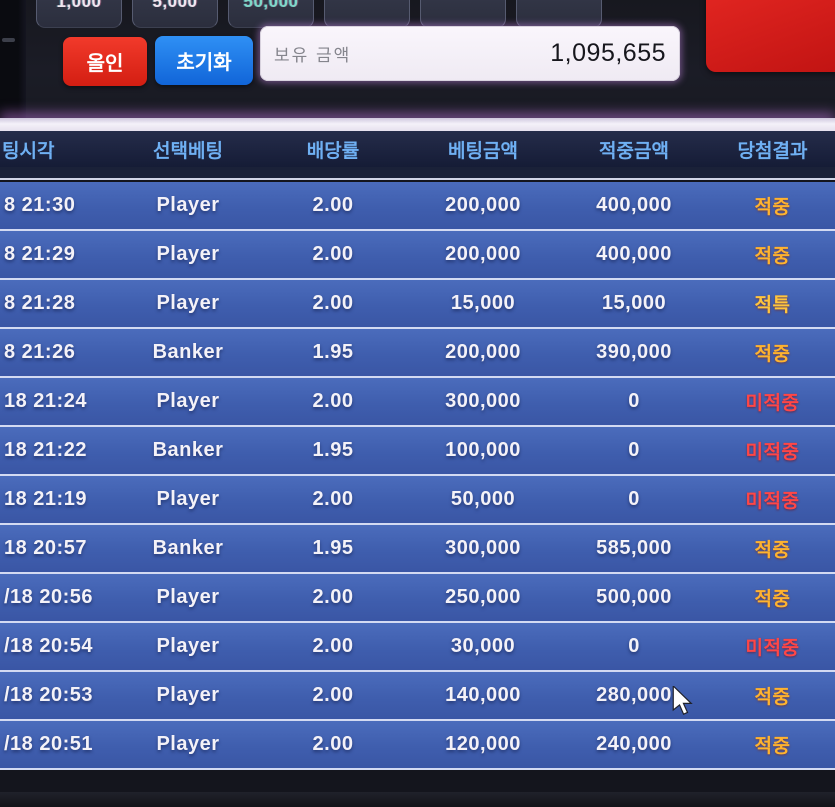  What do you see at coordinates (772, 151) in the screenshot?
I see `header-result: 당첨결과` at bounding box center [772, 151].